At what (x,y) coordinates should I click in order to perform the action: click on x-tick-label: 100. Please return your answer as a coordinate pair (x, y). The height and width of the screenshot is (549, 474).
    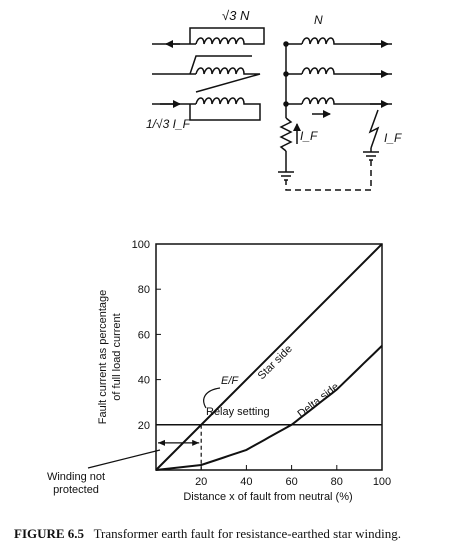
    Looking at the image, I should click on (382, 482).